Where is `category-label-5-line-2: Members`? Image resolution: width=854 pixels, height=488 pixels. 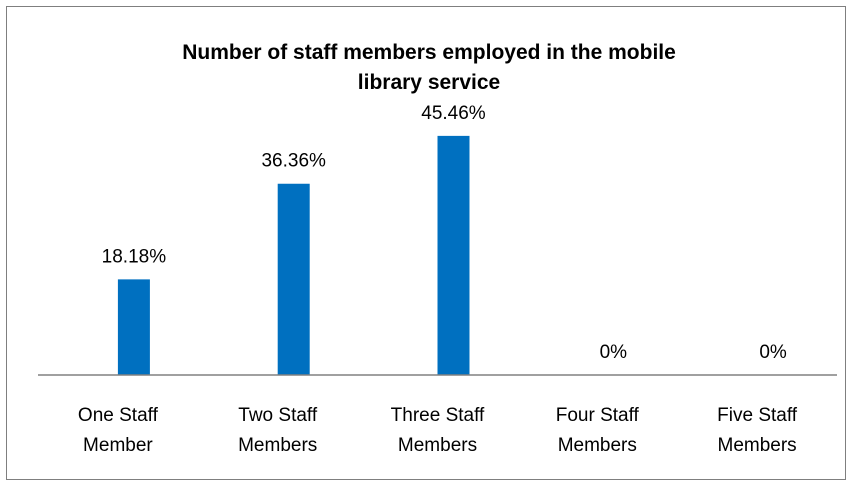 category-label-5-line-2: Members is located at coordinates (757, 445).